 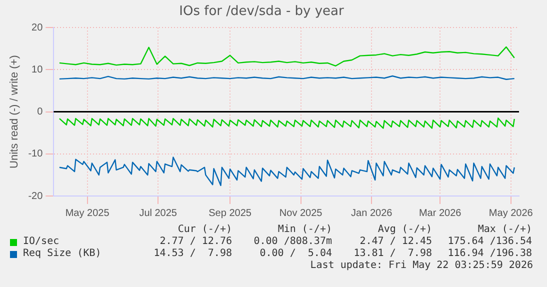 I want to click on text: 116.94 /196.38, so click(x=489, y=254).